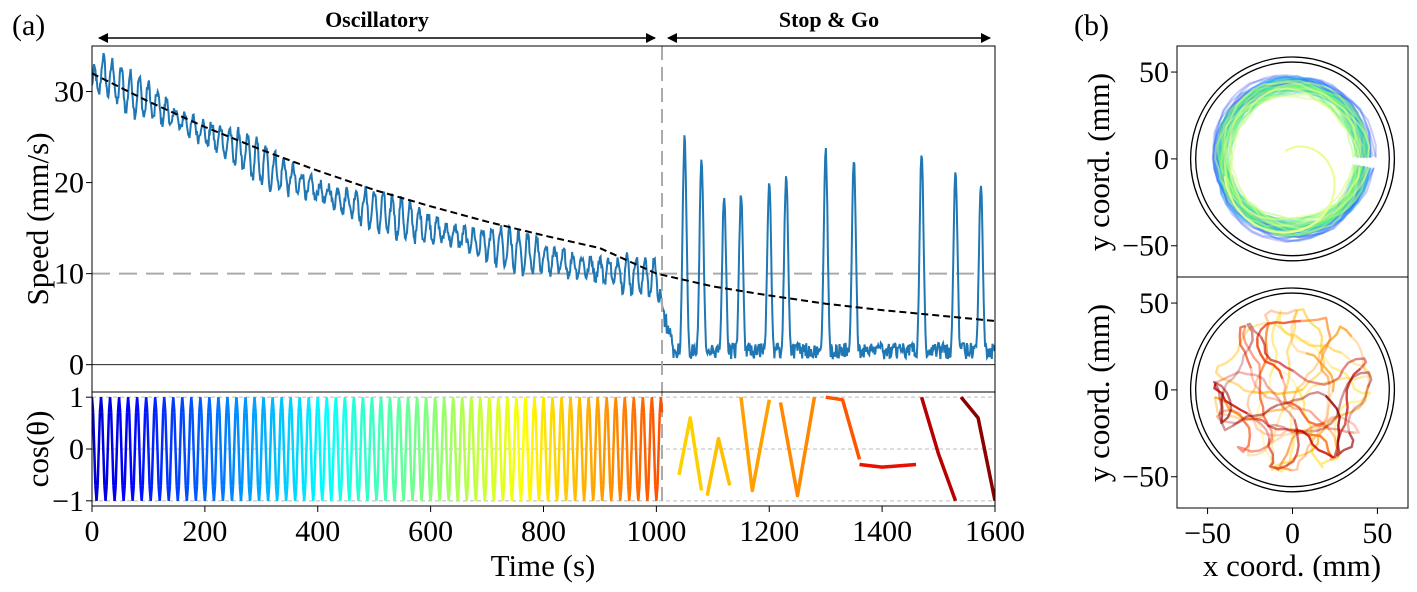  I want to click on cos-series, so click(543, 448).